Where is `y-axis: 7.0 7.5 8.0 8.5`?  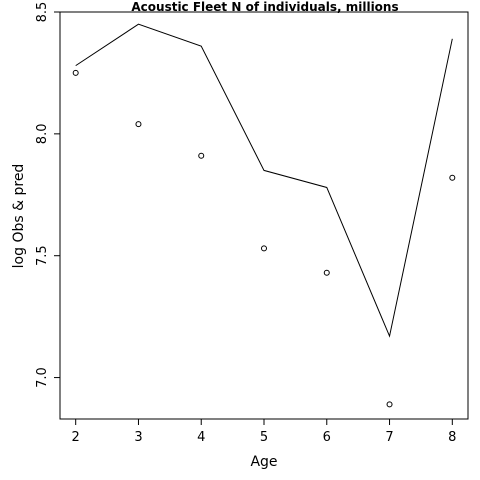 y-axis: 7.0 7.5 8.0 8.5 is located at coordinates (47, 195).